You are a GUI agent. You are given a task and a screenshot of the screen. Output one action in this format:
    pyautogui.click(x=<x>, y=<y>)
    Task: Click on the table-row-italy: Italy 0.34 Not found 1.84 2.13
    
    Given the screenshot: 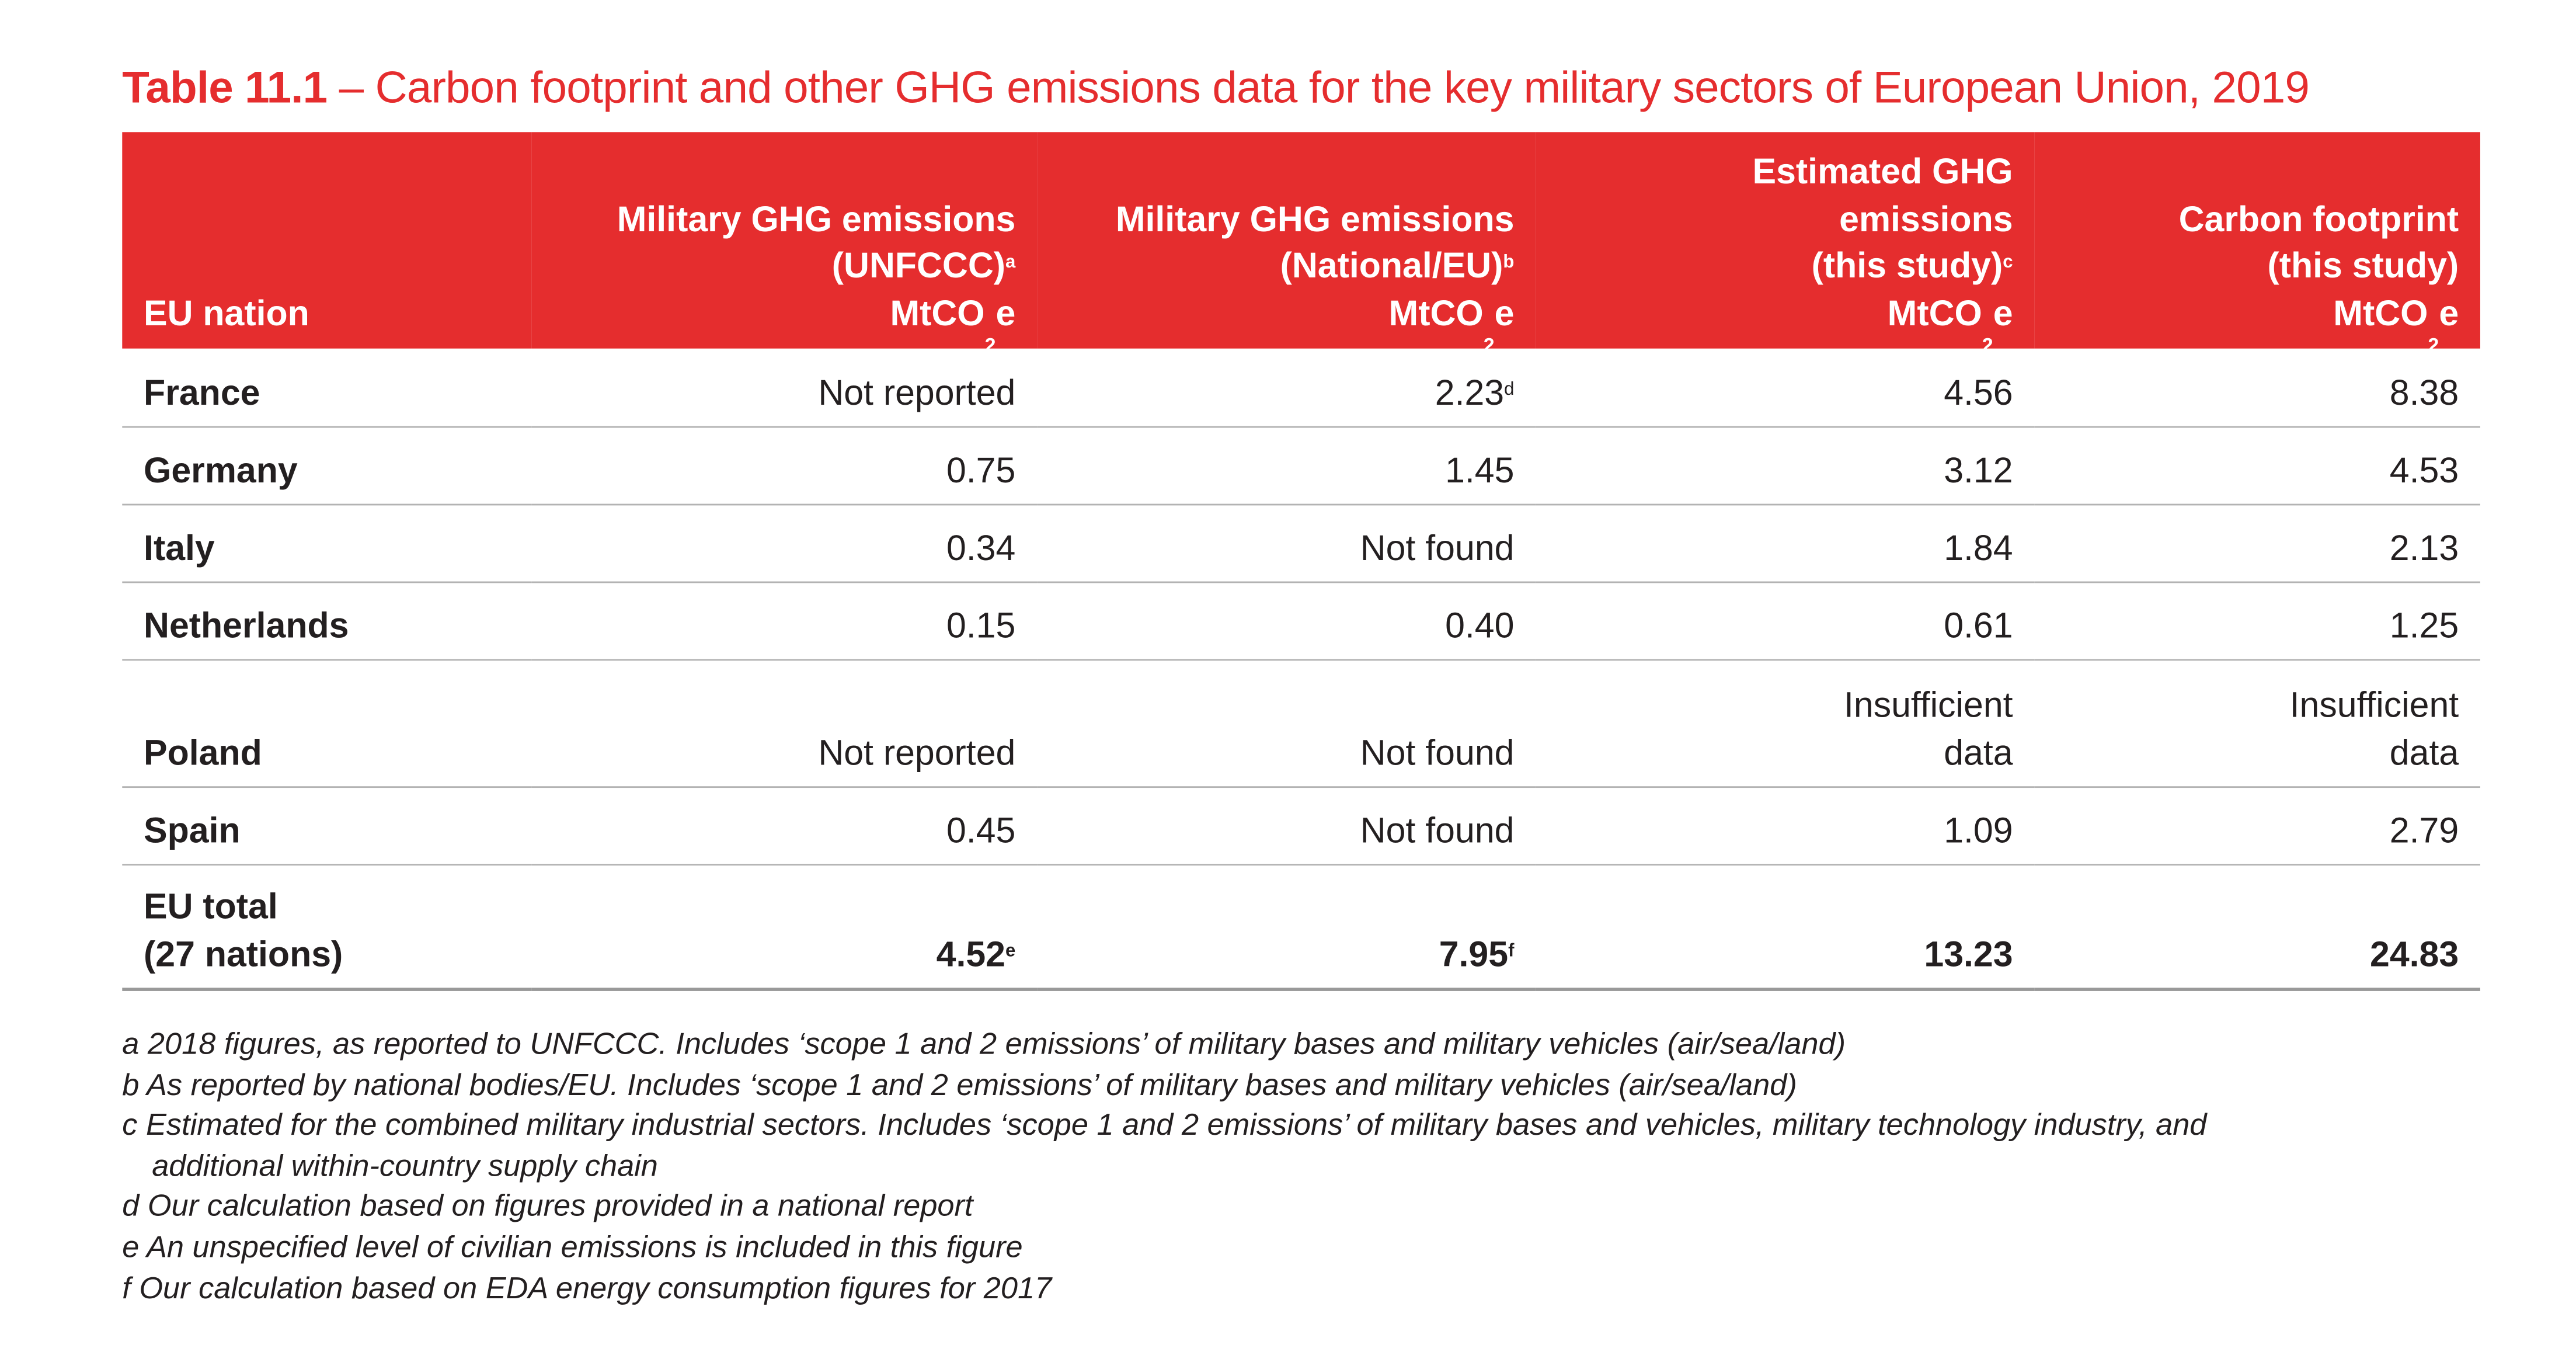 What is the action you would take?
    pyautogui.click(x=1301, y=542)
    